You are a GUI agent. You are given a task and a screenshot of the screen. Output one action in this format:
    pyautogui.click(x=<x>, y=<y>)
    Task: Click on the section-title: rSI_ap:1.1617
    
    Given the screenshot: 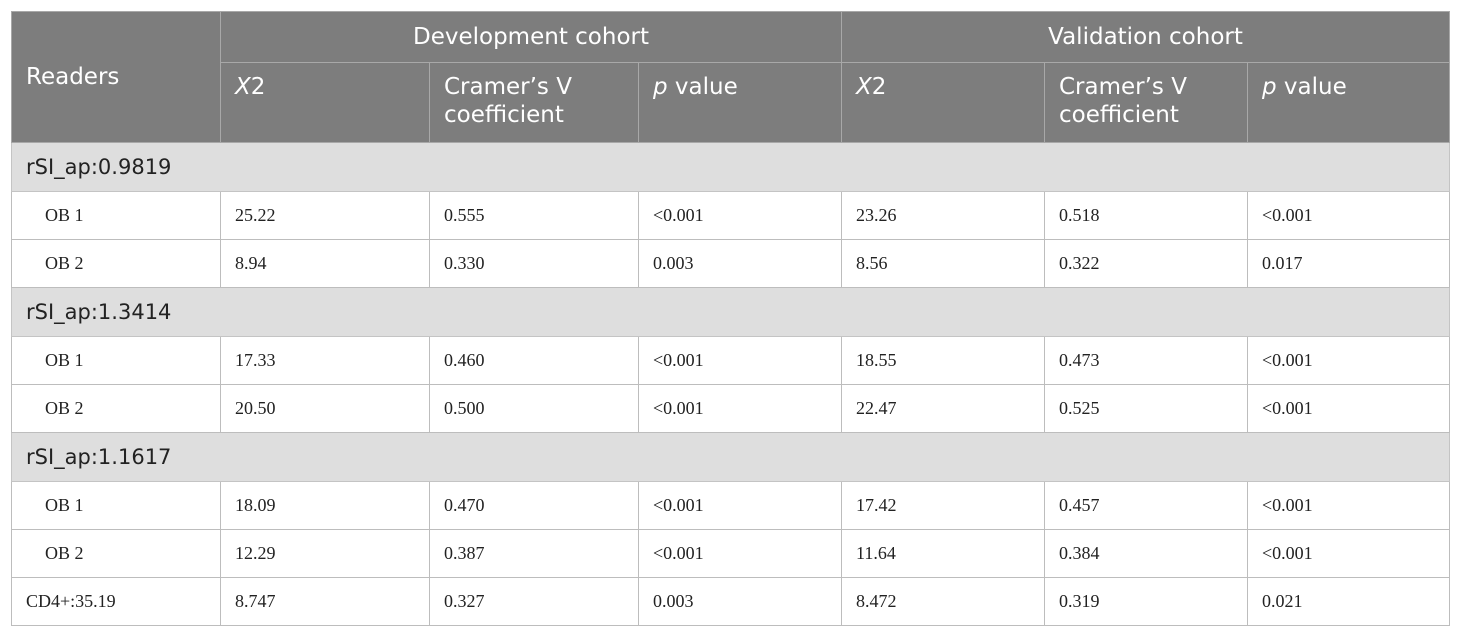 What is the action you would take?
    pyautogui.click(x=730, y=457)
    